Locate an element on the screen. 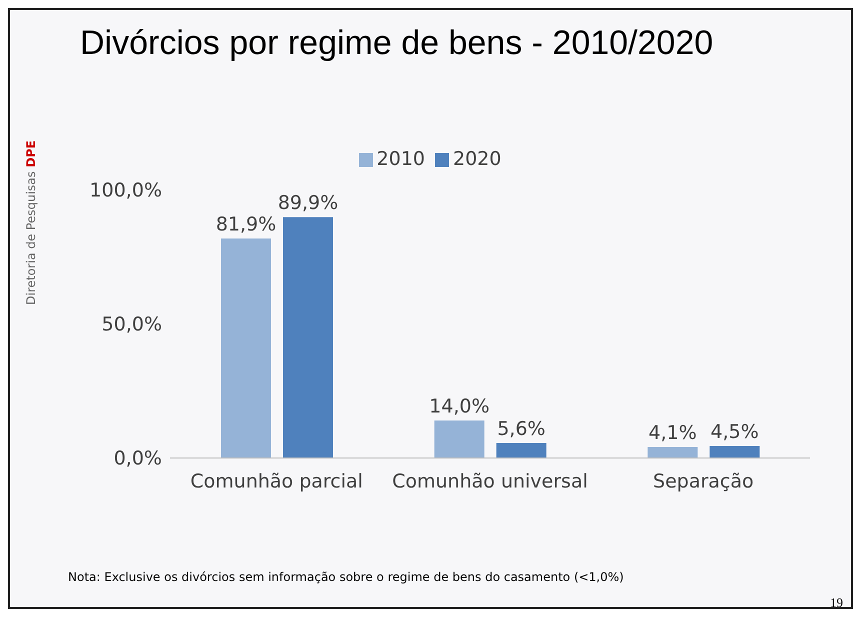 The image size is (861, 617). chart-title: Divórcios por regime de bens - 2010/2020 is located at coordinates (397, 43).